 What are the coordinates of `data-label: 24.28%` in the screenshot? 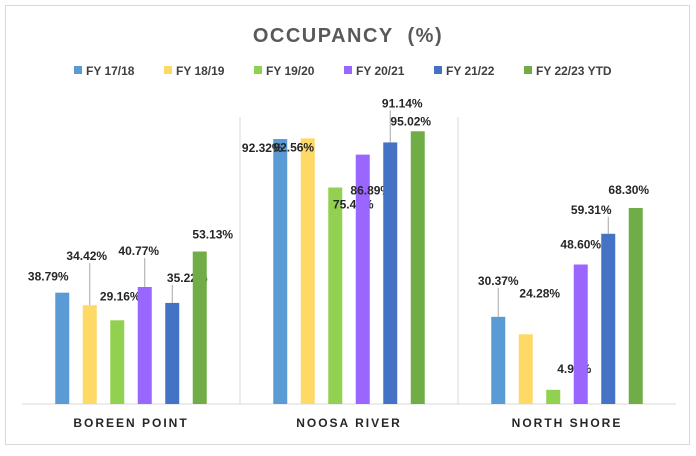 It's located at (539, 293).